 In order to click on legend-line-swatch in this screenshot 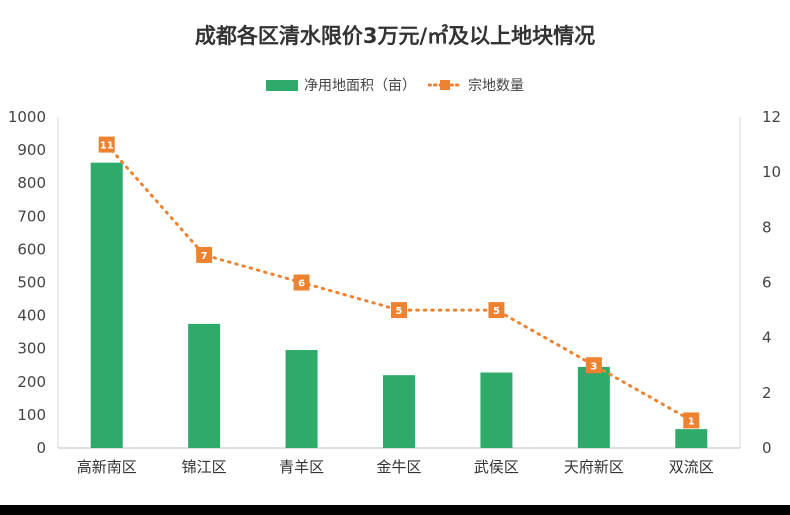, I will do `click(445, 85)`.